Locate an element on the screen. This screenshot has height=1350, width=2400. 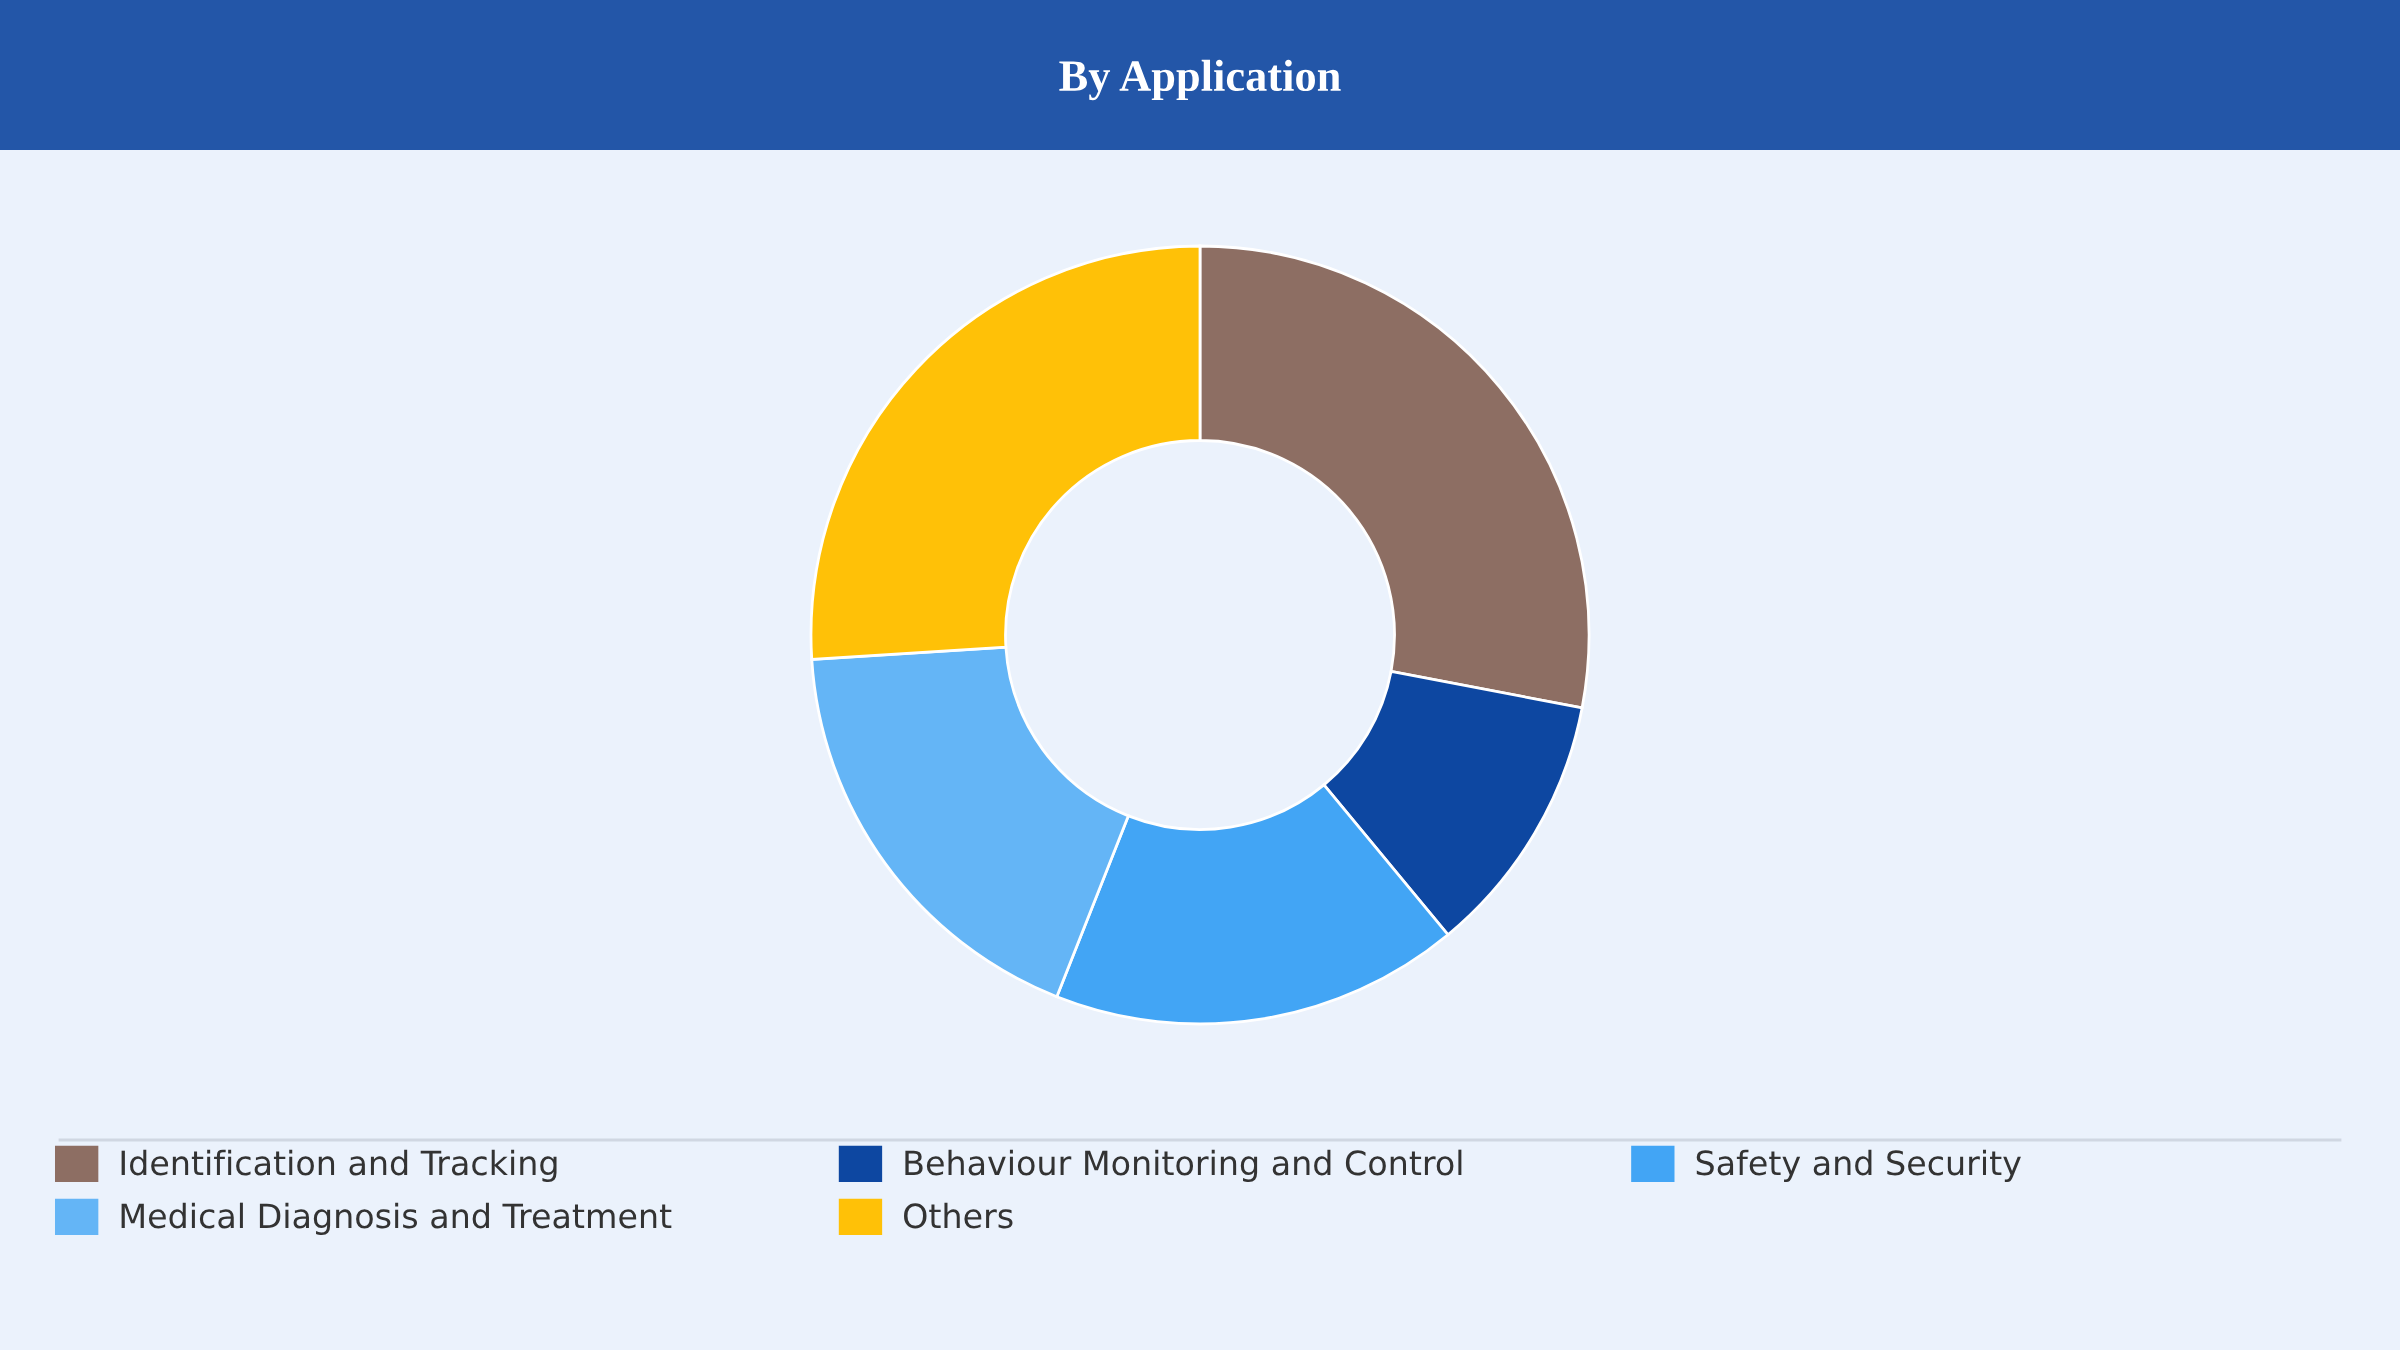
legend-label: Safety and Security is located at coordinates (1858, 1165).